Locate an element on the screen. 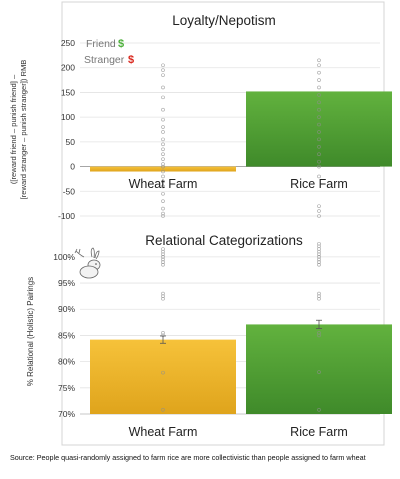 This screenshot has width=400, height=479. chart-title: Relational Categorizations is located at coordinates (224, 240).